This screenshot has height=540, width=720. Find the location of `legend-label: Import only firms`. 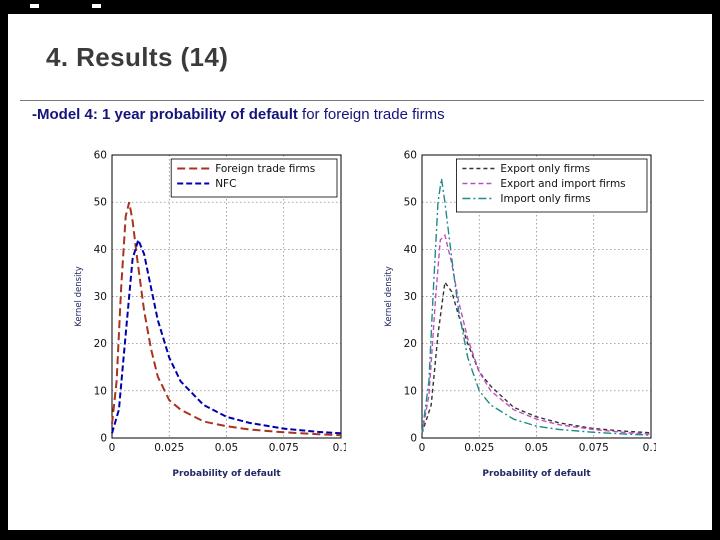

legend-label: Import only firms is located at coordinates (545, 199).